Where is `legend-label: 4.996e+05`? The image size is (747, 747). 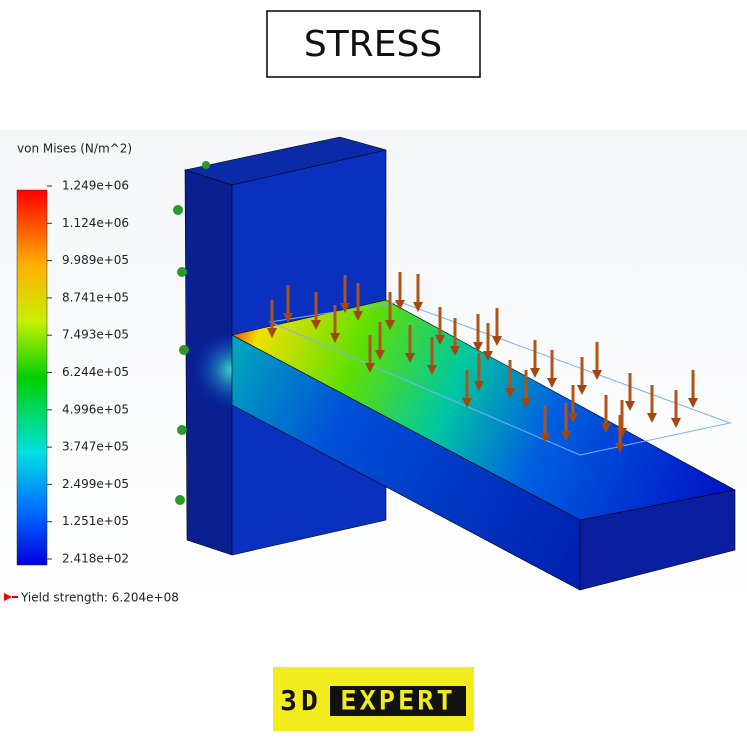
legend-label: 4.996e+05 is located at coordinates (95, 409).